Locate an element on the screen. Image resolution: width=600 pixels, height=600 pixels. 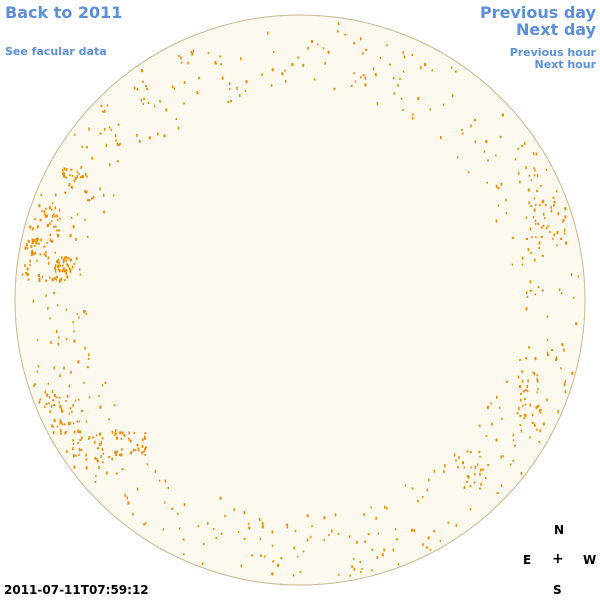
previous-day-link: Previous day is located at coordinates (537, 12).